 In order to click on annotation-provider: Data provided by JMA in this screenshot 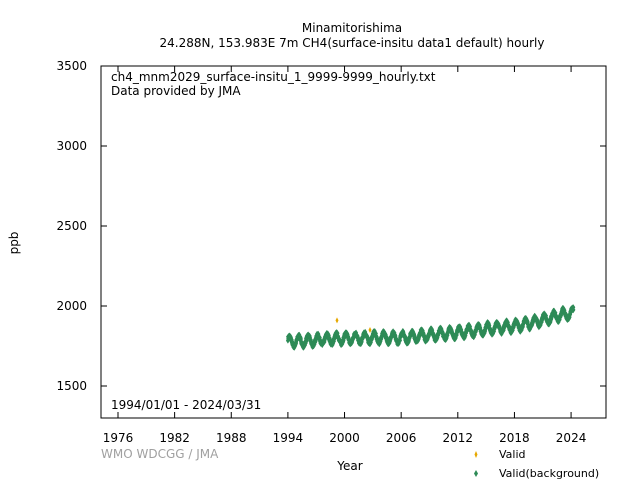, I will do `click(176, 91)`.